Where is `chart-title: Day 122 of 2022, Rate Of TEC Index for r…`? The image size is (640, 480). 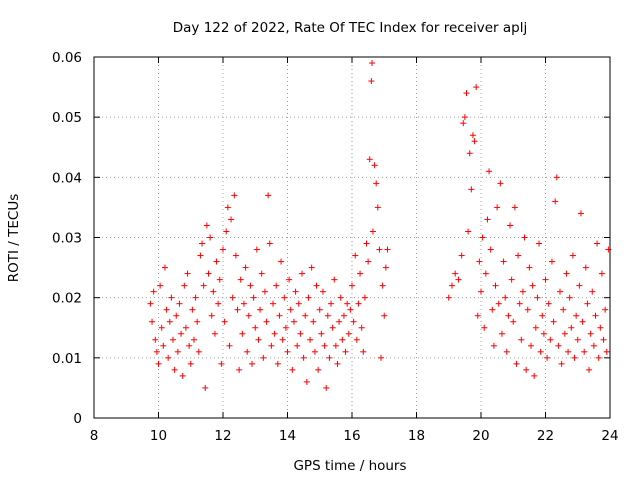 chart-title: Day 122 of 2022, Rate Of TEC Index for r… is located at coordinates (350, 28).